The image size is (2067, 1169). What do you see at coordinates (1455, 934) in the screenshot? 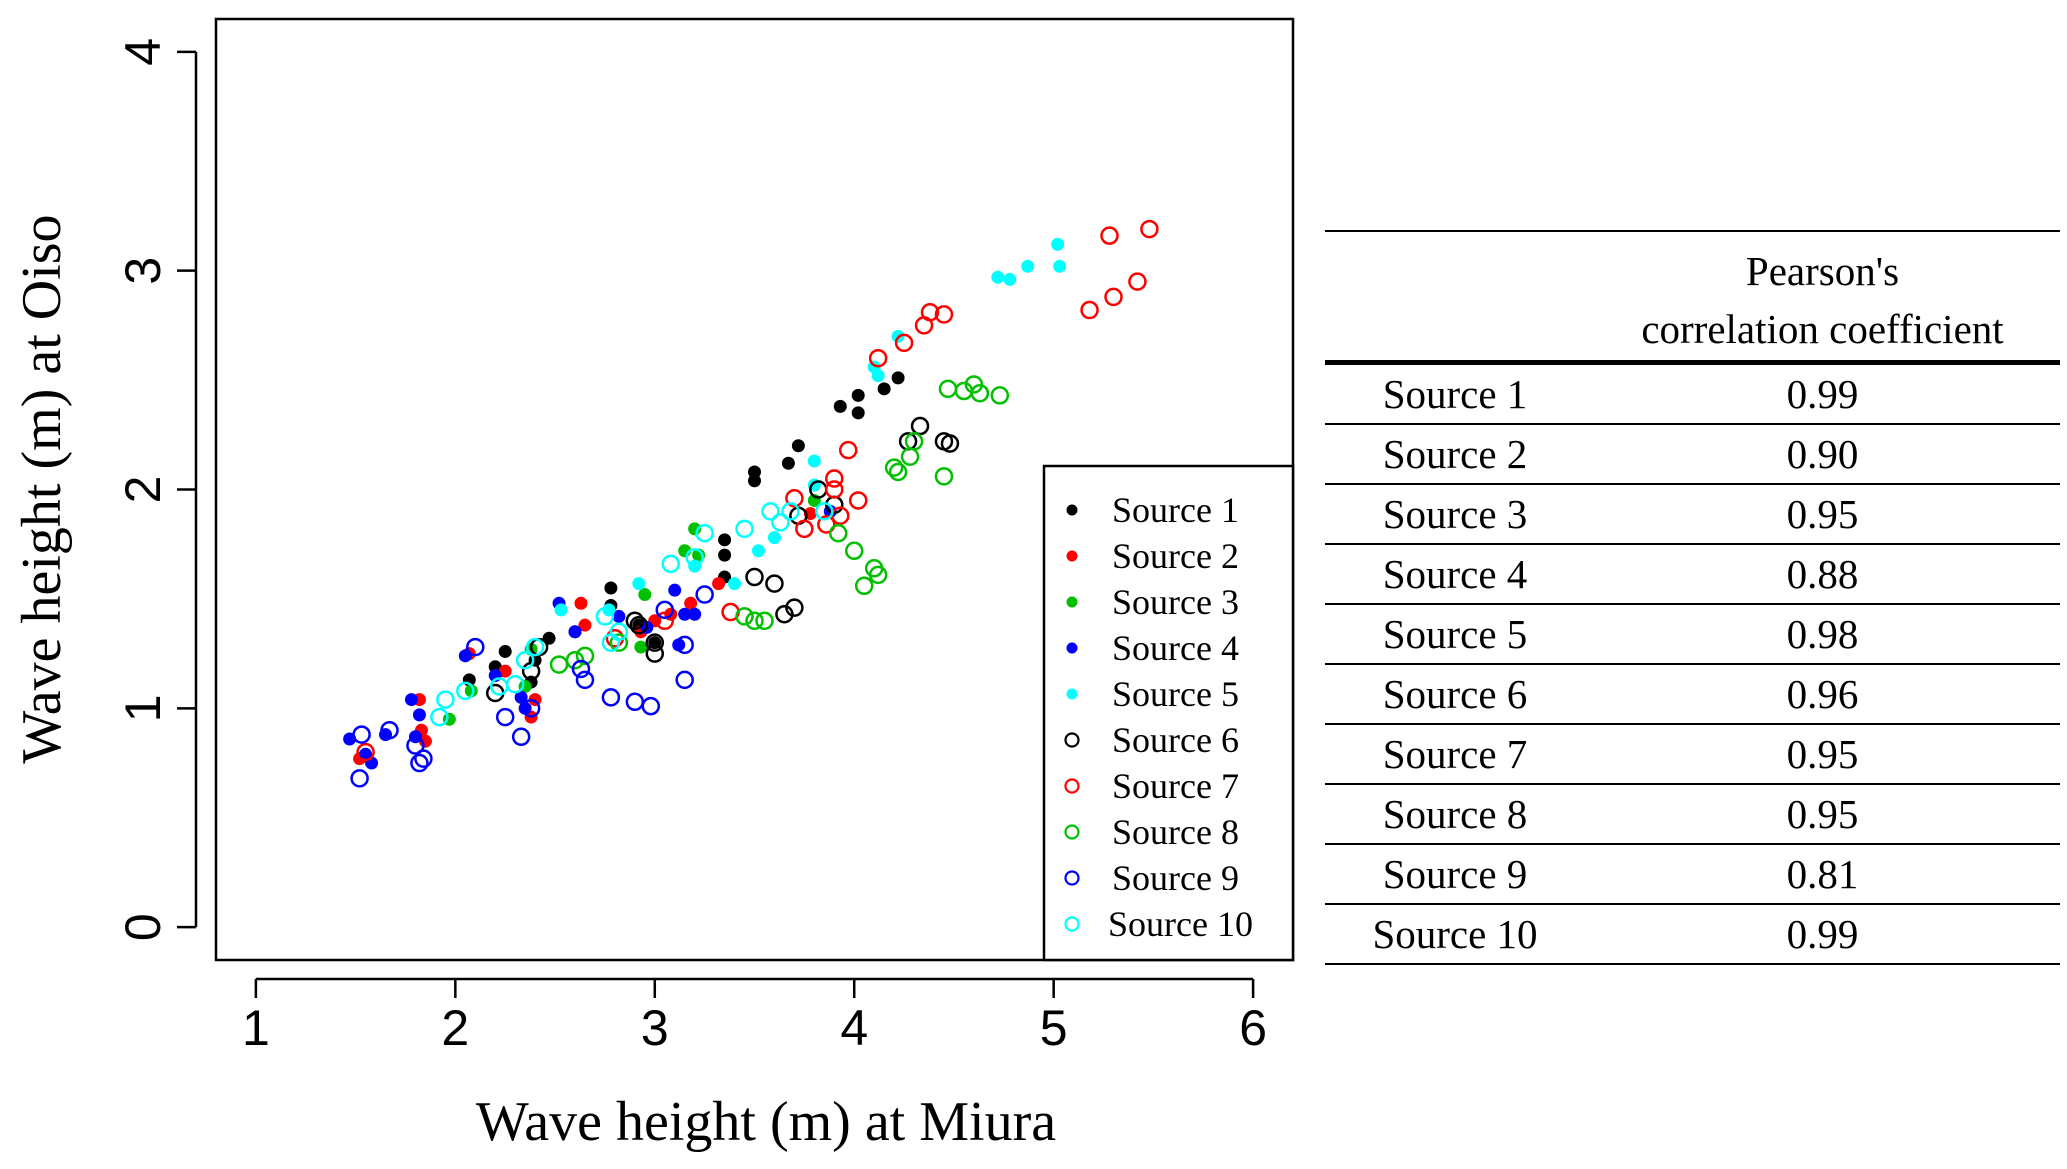
I see `source-name-cell: Source 10` at bounding box center [1455, 934].